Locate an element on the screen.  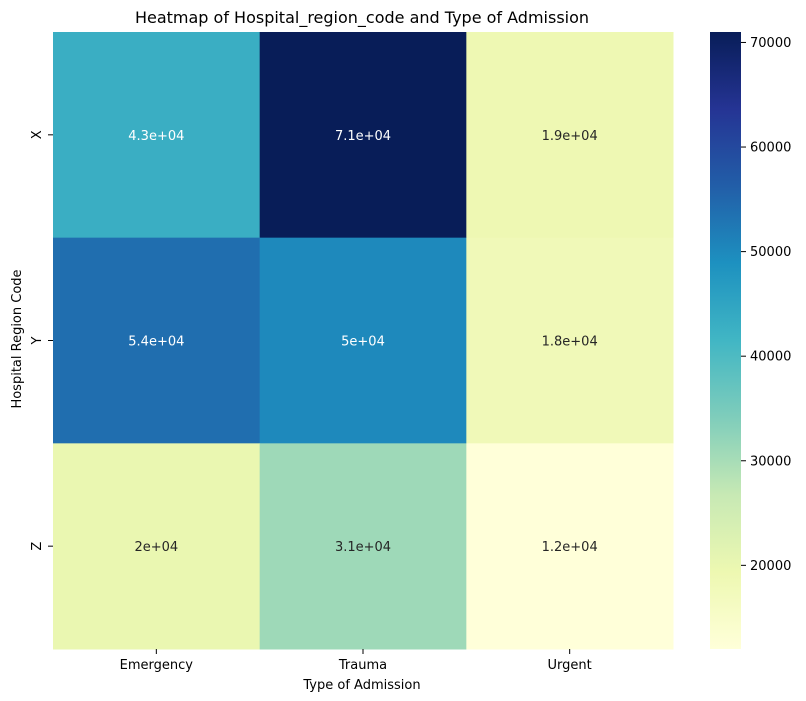
colorbar: 20000 30000 40000 50000 60000 70000 is located at coordinates (750, 340).